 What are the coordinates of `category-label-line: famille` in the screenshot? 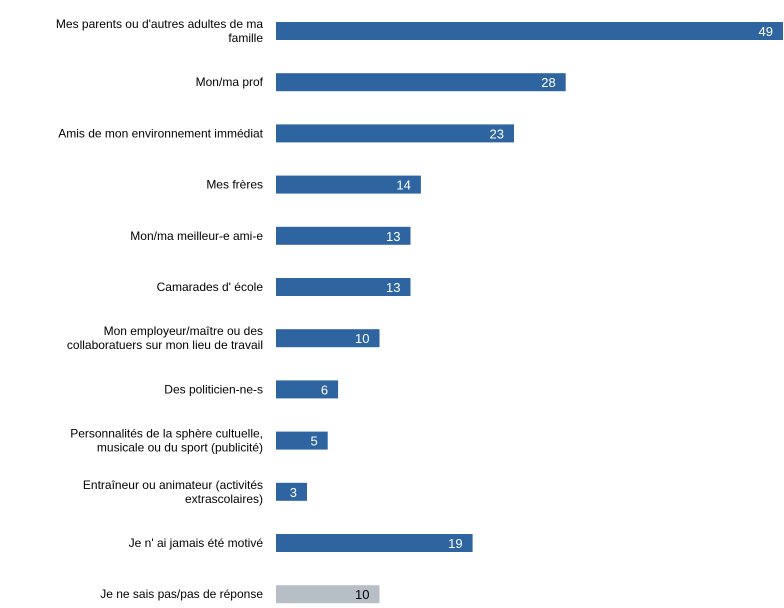 It's located at (245, 38).